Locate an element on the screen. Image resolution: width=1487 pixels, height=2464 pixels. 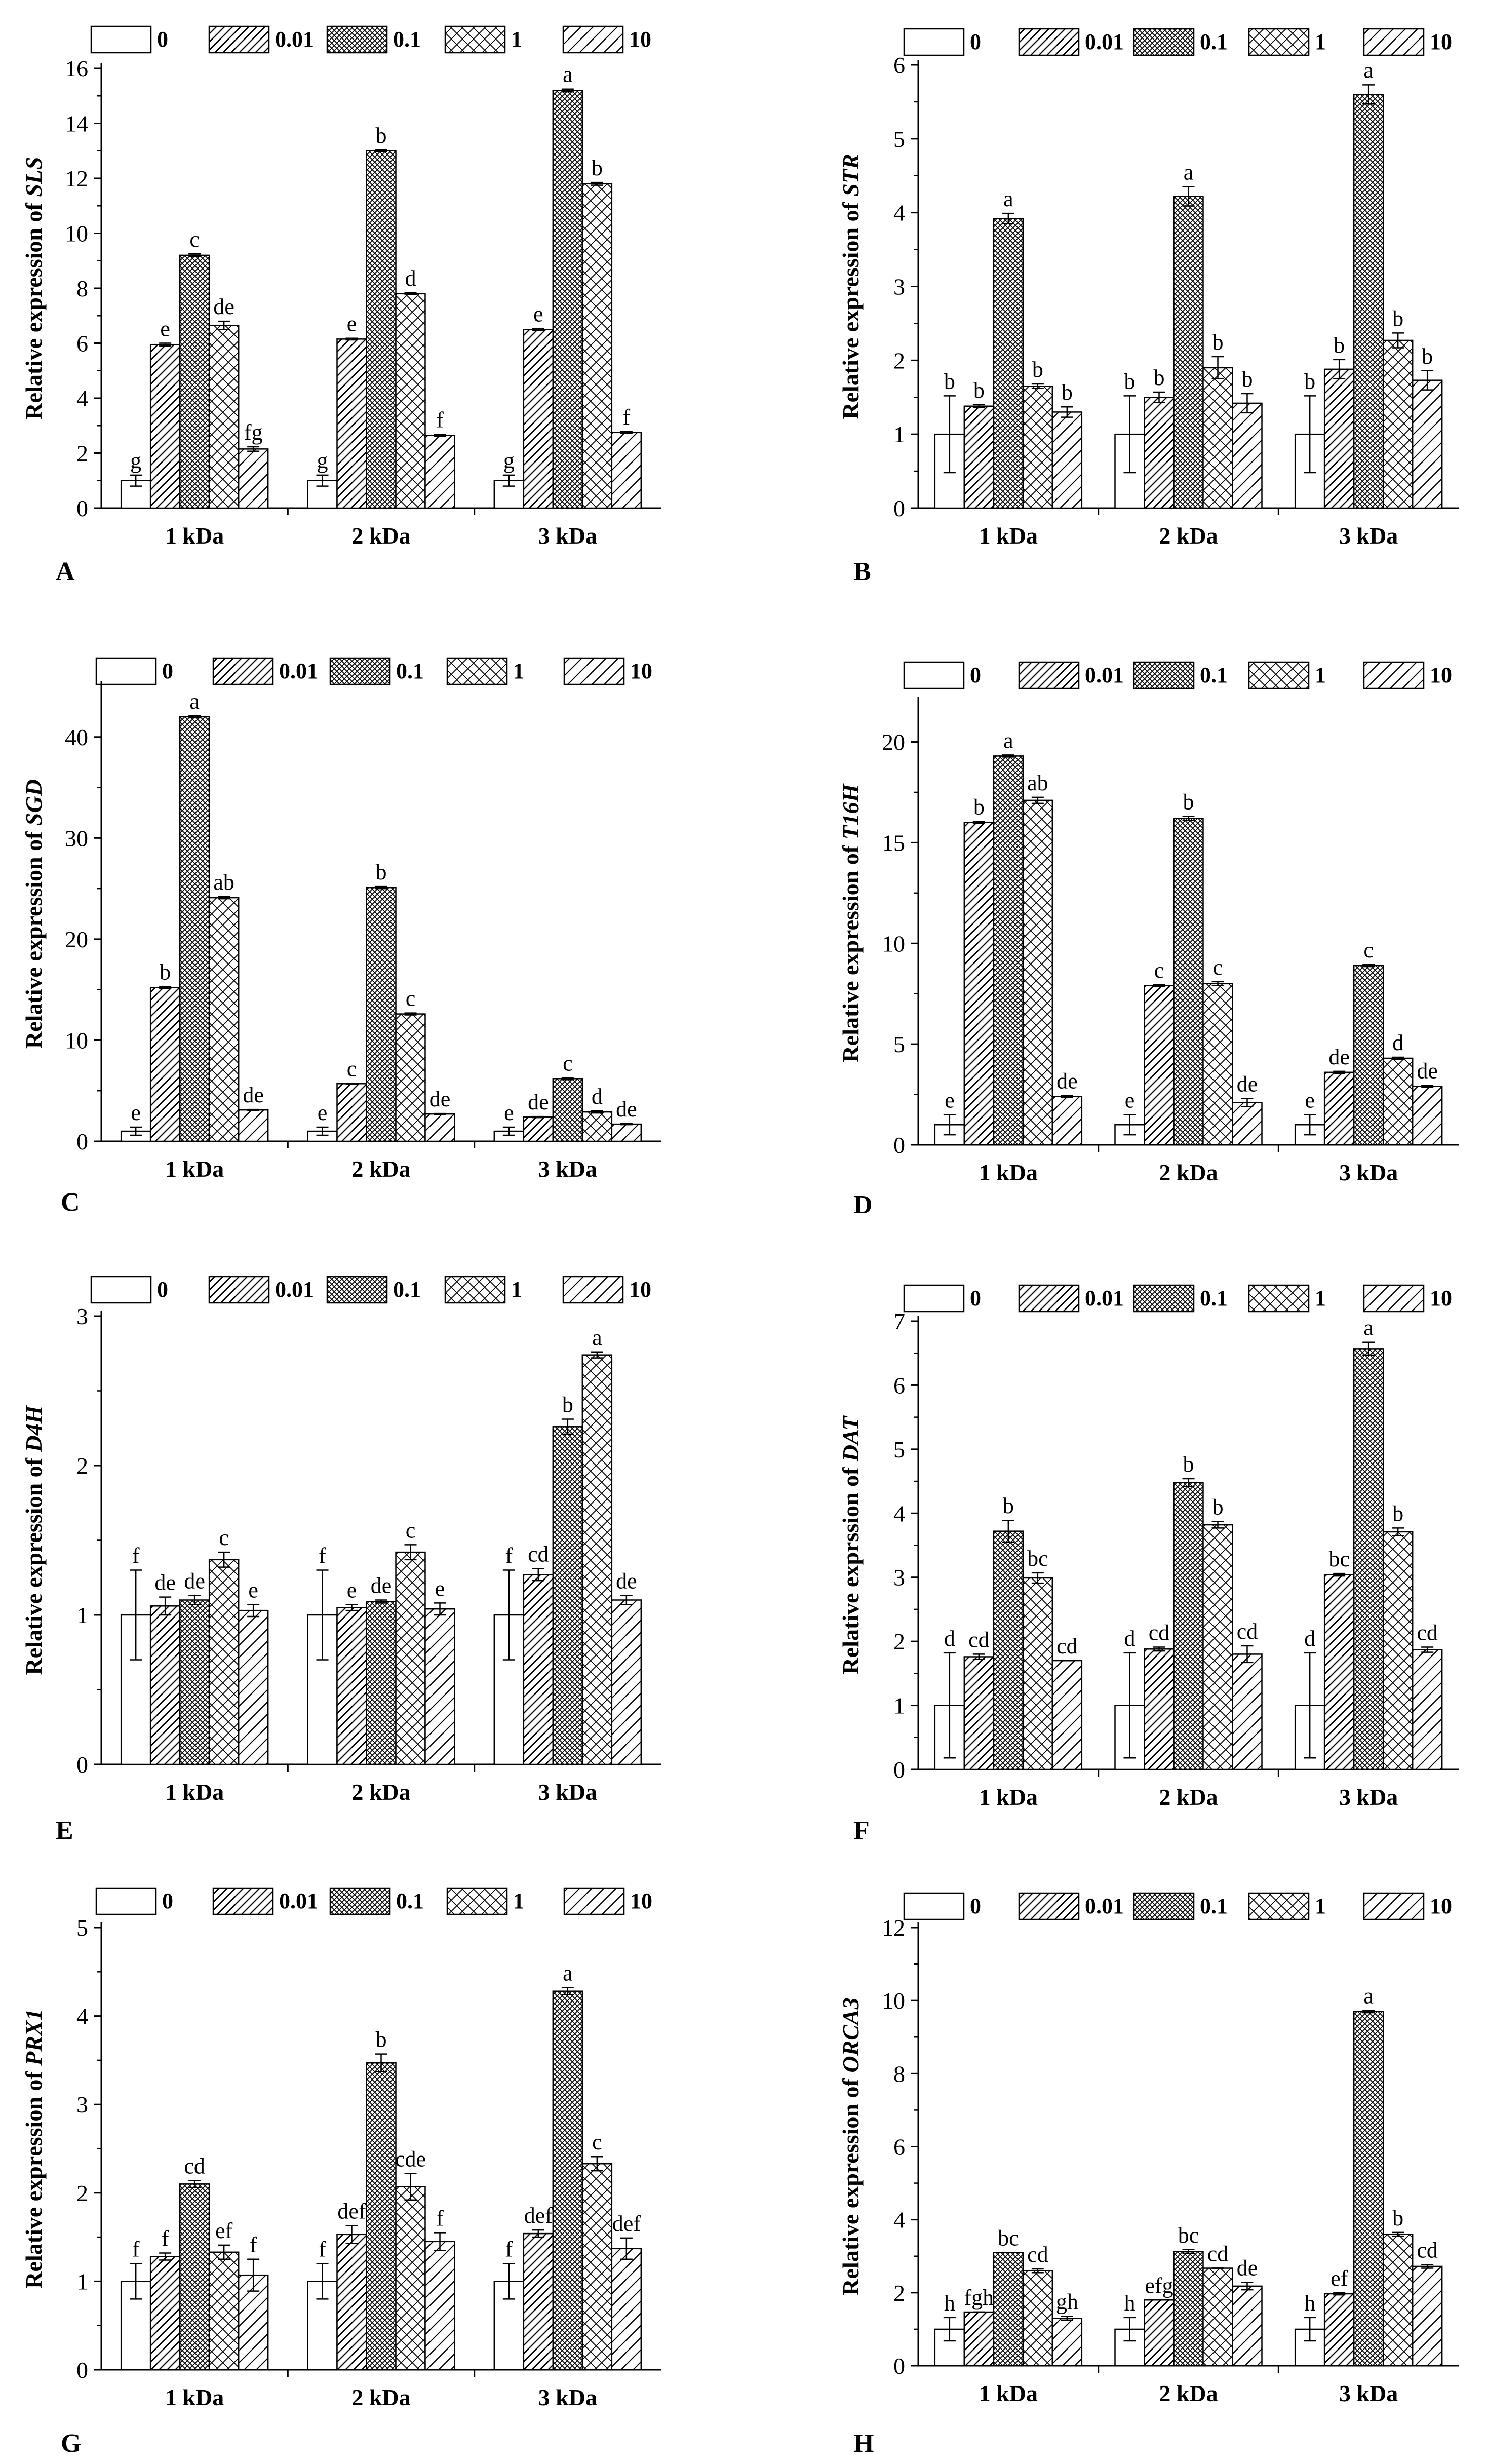
significance-letter: fgh is located at coordinates (979, 2297).